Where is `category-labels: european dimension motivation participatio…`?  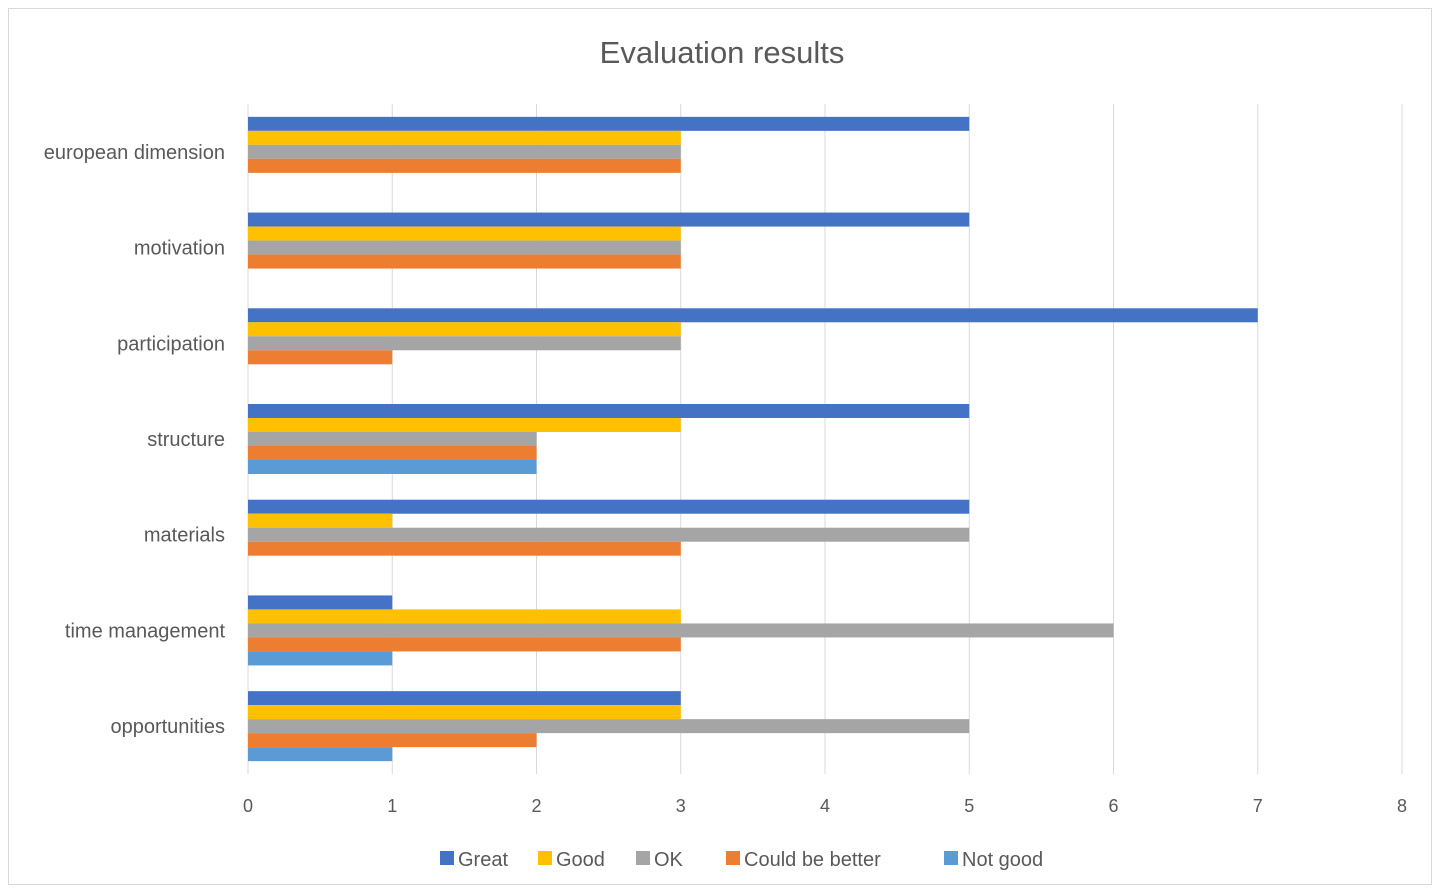 category-labels: european dimension motivation participatio… is located at coordinates (135, 440).